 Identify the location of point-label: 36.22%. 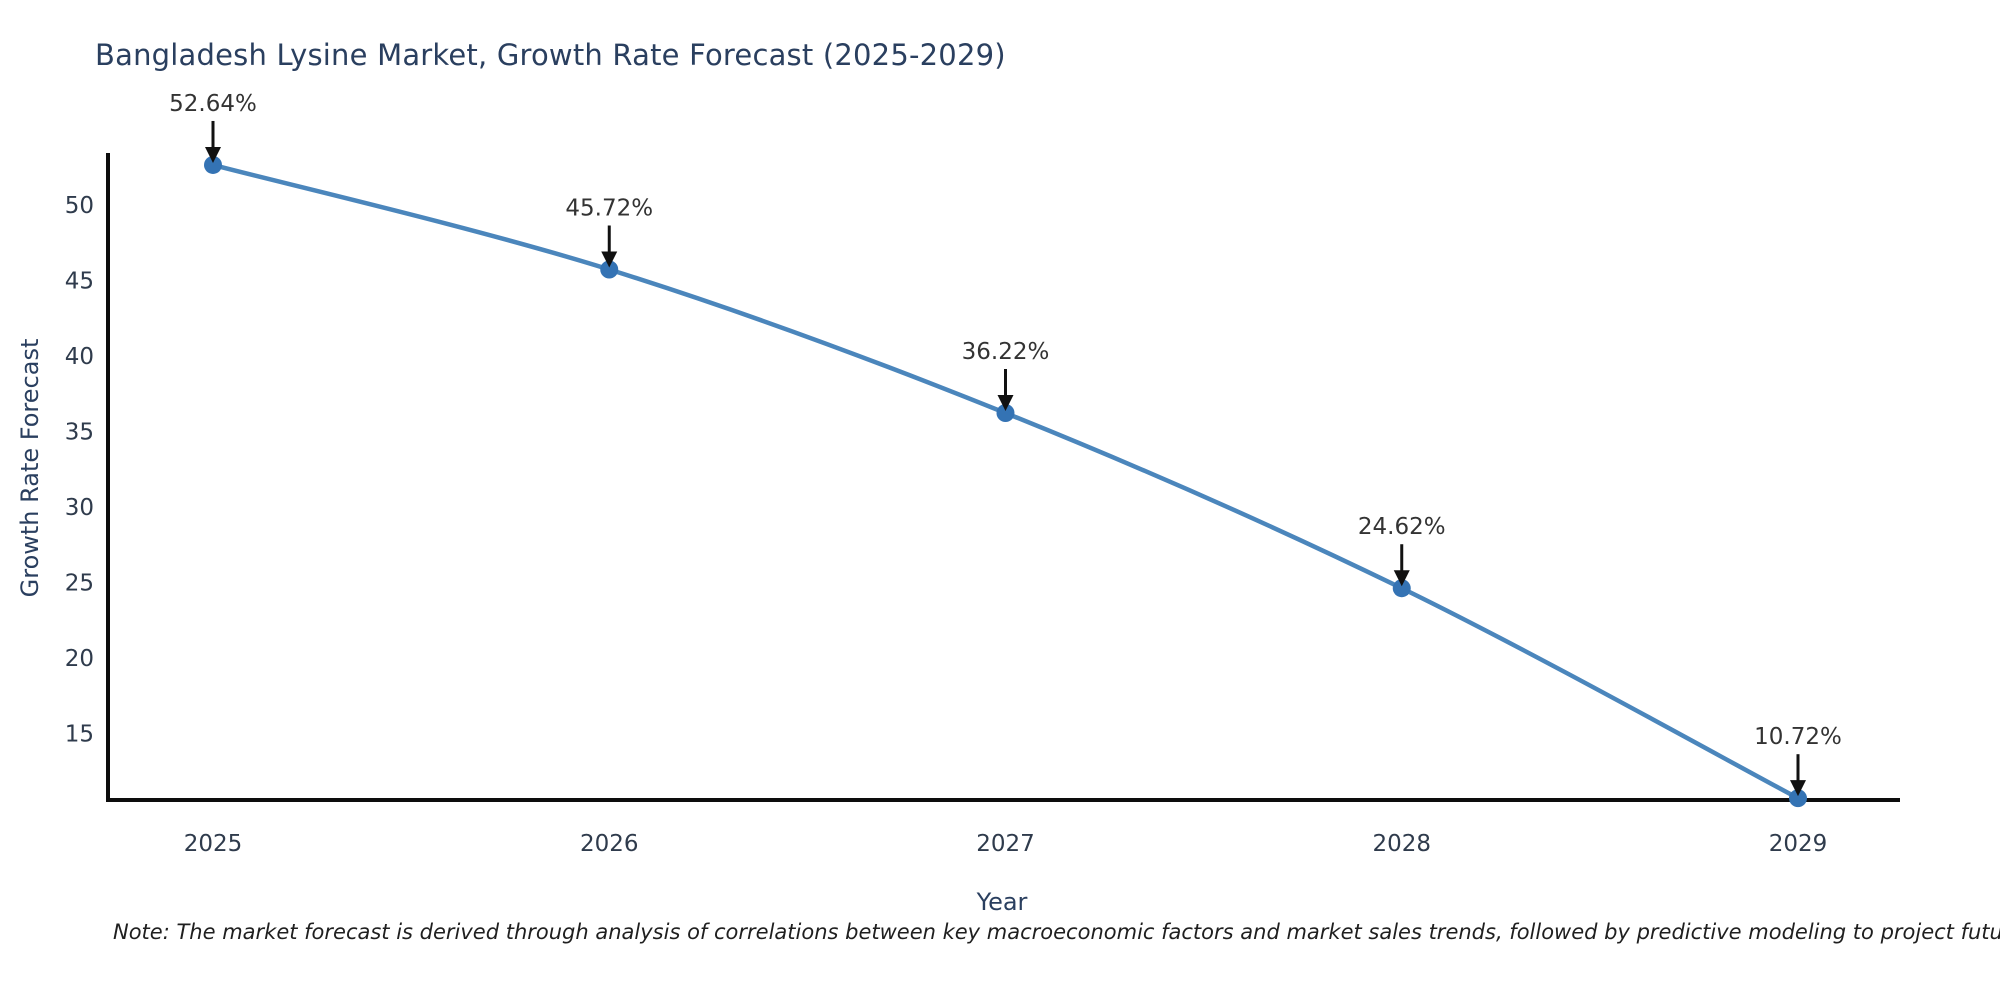
(1006, 352).